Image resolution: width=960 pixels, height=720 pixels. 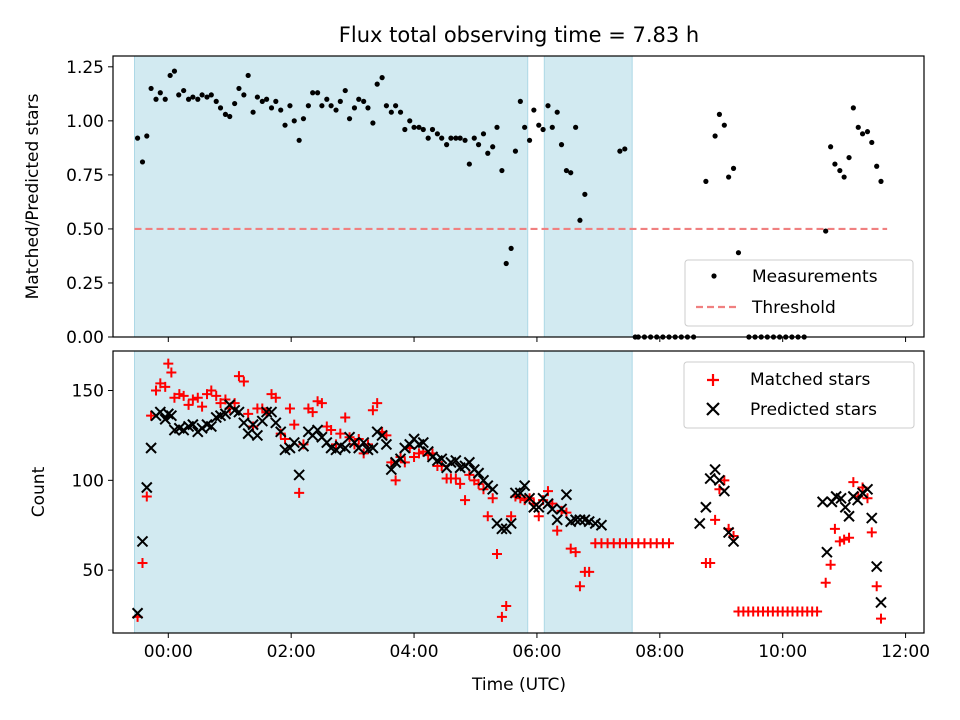 What do you see at coordinates (799, 395) in the screenshot?
I see `count-legend: Matched stars Predicted stars` at bounding box center [799, 395].